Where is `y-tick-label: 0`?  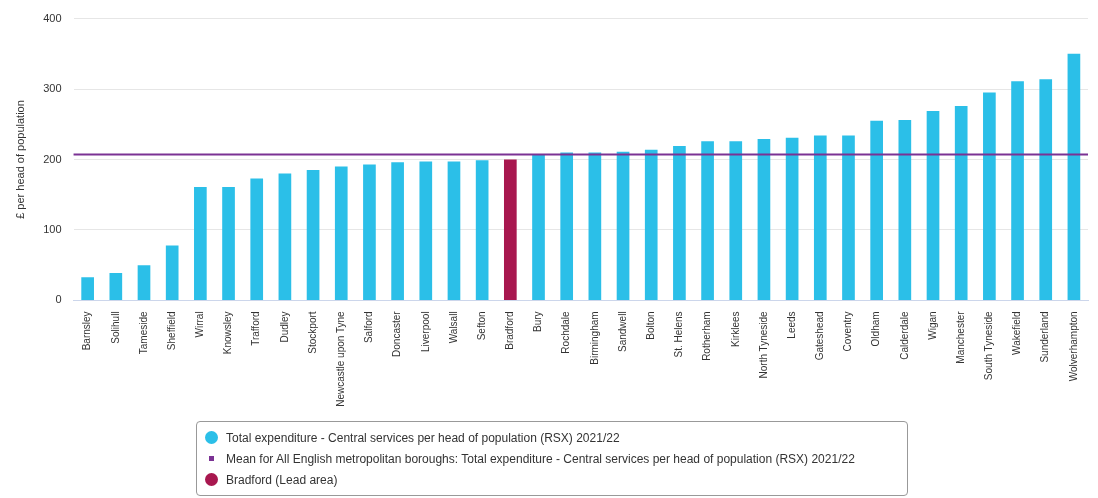
y-tick-label: 0 is located at coordinates (58, 299).